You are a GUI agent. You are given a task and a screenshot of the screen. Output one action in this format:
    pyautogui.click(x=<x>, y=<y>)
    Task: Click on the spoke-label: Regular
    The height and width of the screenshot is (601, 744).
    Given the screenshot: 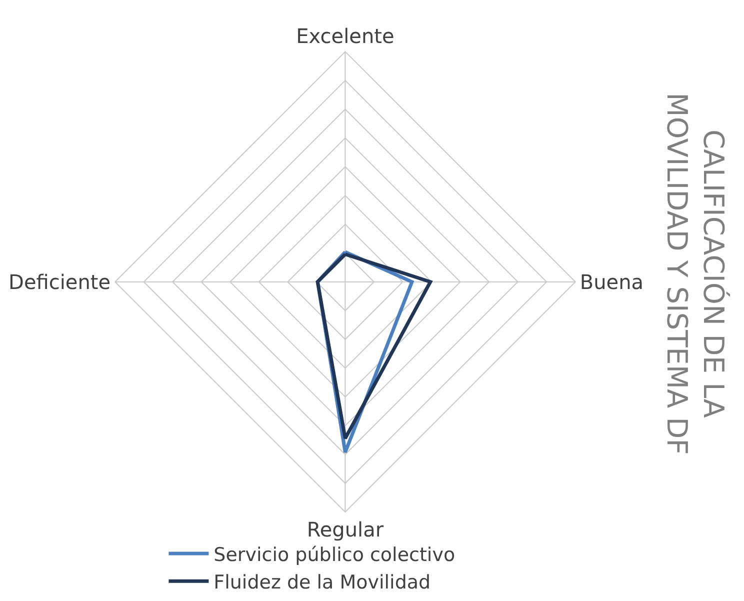 What is the action you would take?
    pyautogui.click(x=345, y=530)
    